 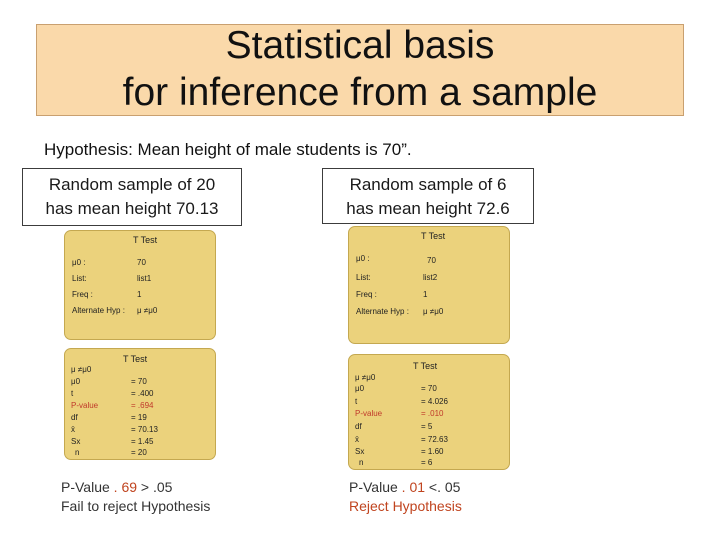 What do you see at coordinates (139, 452) in the screenshot?
I see `output-value: = 20` at bounding box center [139, 452].